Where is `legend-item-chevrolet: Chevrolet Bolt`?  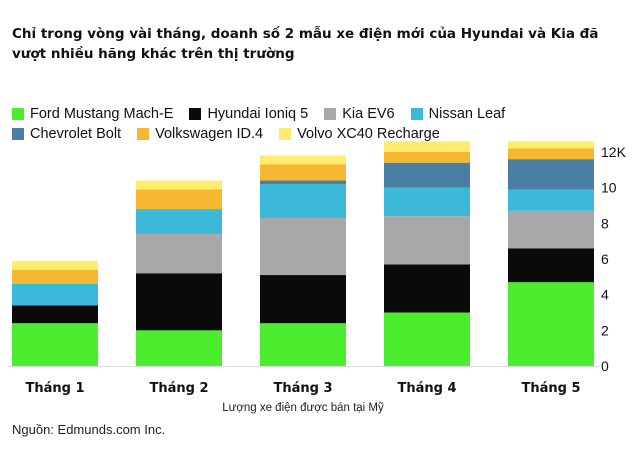
legend-item-chevrolet: Chevrolet Bolt is located at coordinates (66, 134).